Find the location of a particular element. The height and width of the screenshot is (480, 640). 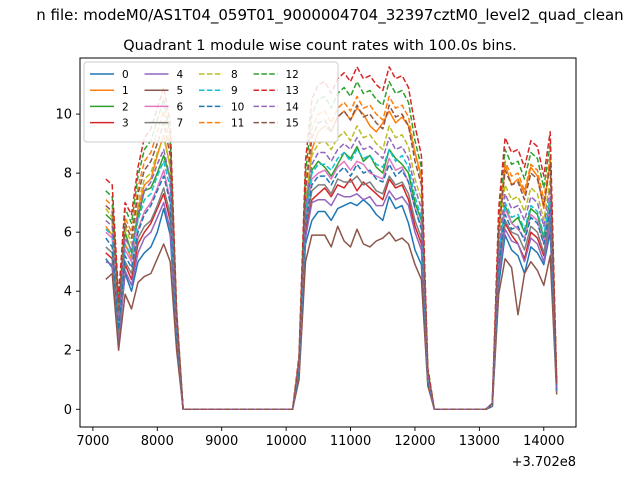

y-tick-label: 0 is located at coordinates (68, 410).